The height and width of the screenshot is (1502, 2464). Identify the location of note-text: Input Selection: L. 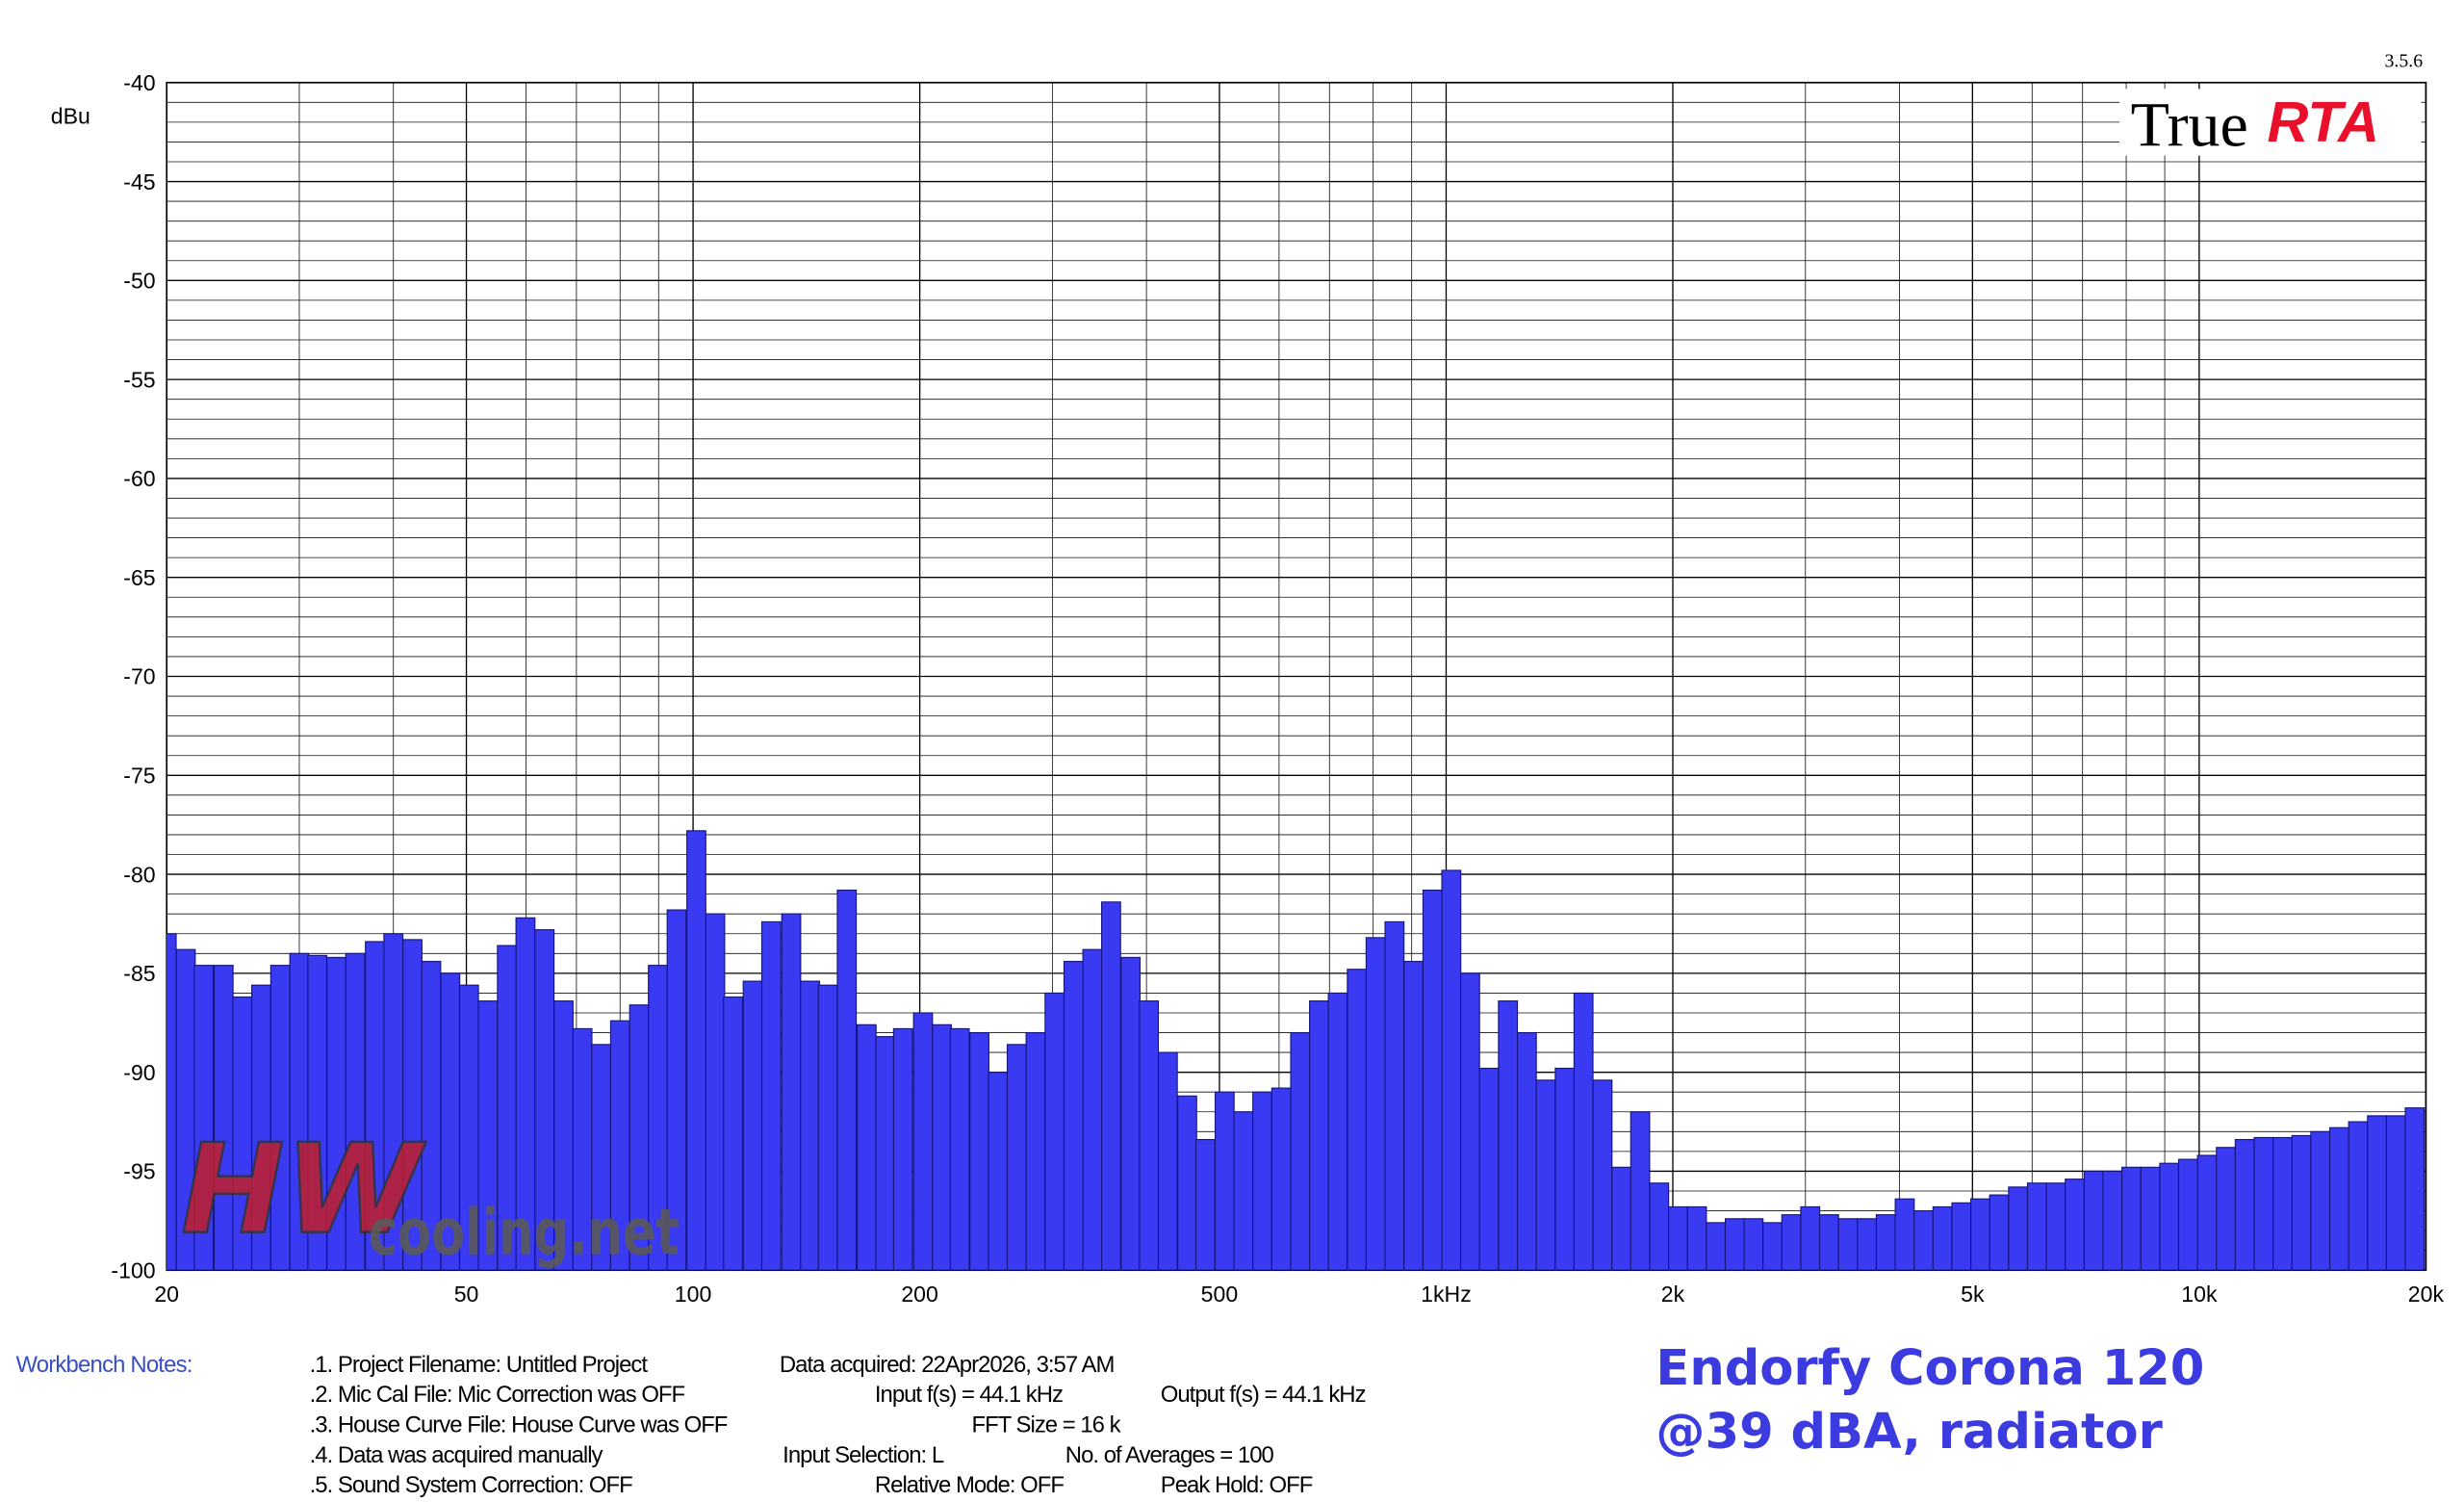
(863, 1455).